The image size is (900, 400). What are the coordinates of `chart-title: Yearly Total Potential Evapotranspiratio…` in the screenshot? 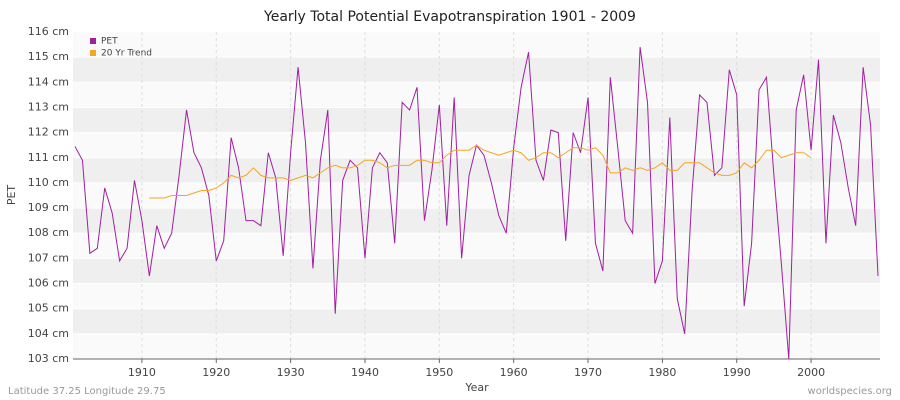 It's located at (449, 17).